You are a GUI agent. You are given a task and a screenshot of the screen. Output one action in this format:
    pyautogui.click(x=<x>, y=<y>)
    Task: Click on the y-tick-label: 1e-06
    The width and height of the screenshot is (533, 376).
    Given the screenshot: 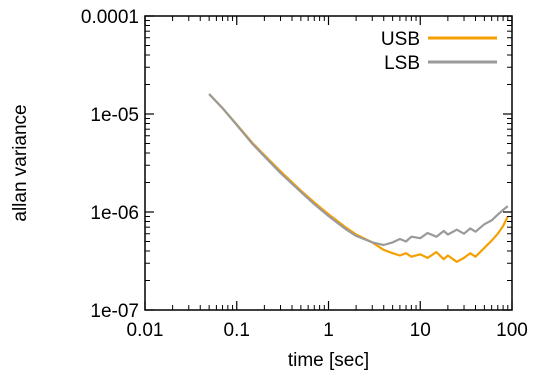 What is the action you would take?
    pyautogui.click(x=114, y=213)
    